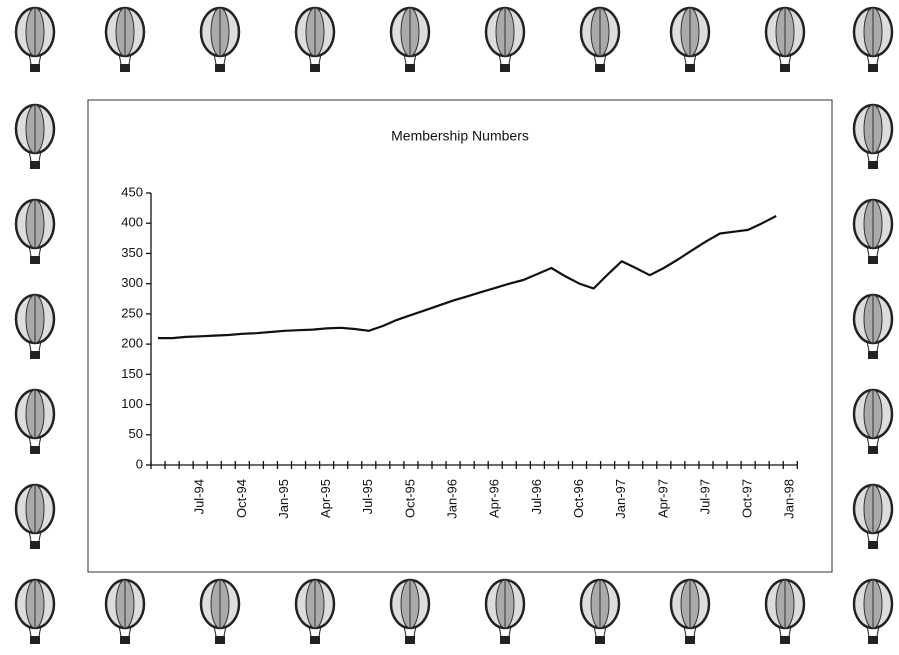 The image size is (899, 655). Describe the element at coordinates (283, 499) in the screenshot. I see `x-tick-label: Jan-95` at that location.